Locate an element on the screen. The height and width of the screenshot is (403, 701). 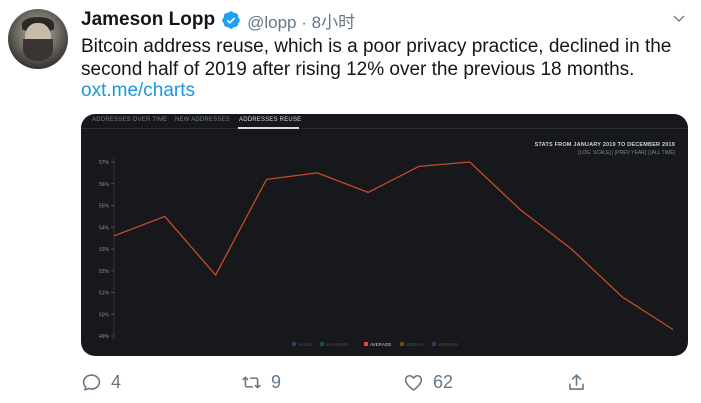
avatar is located at coordinates (38, 39).